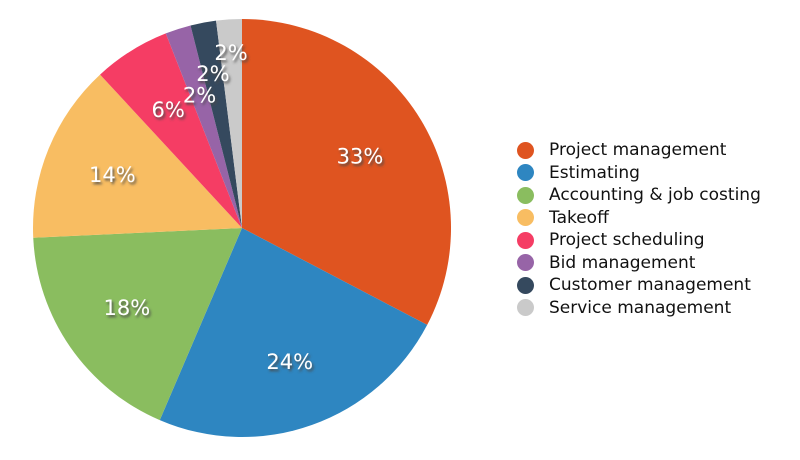 This screenshot has width=800, height=460. I want to click on legend-swatch-service-management, so click(525, 308).